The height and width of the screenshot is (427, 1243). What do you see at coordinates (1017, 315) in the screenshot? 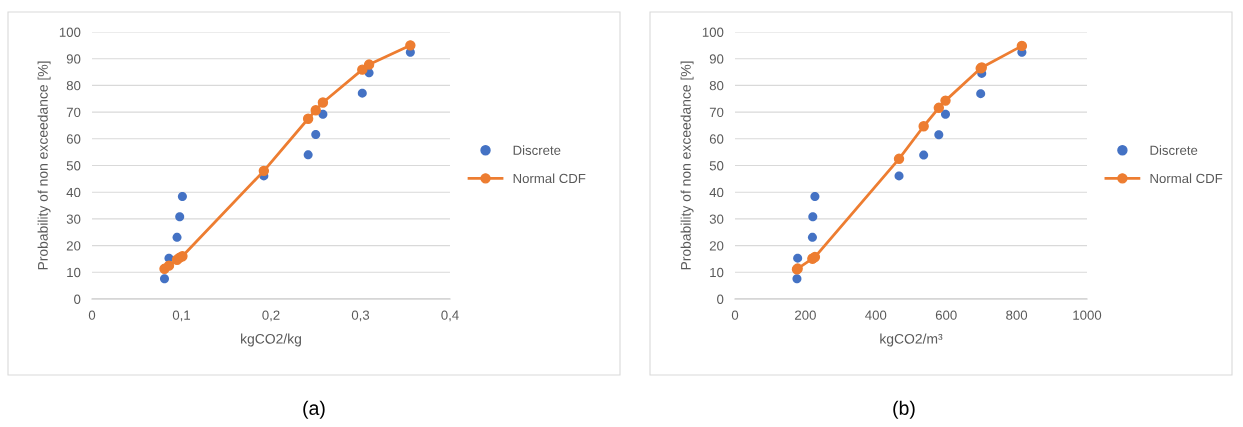
I see `x-tick-label: 800` at bounding box center [1017, 315].